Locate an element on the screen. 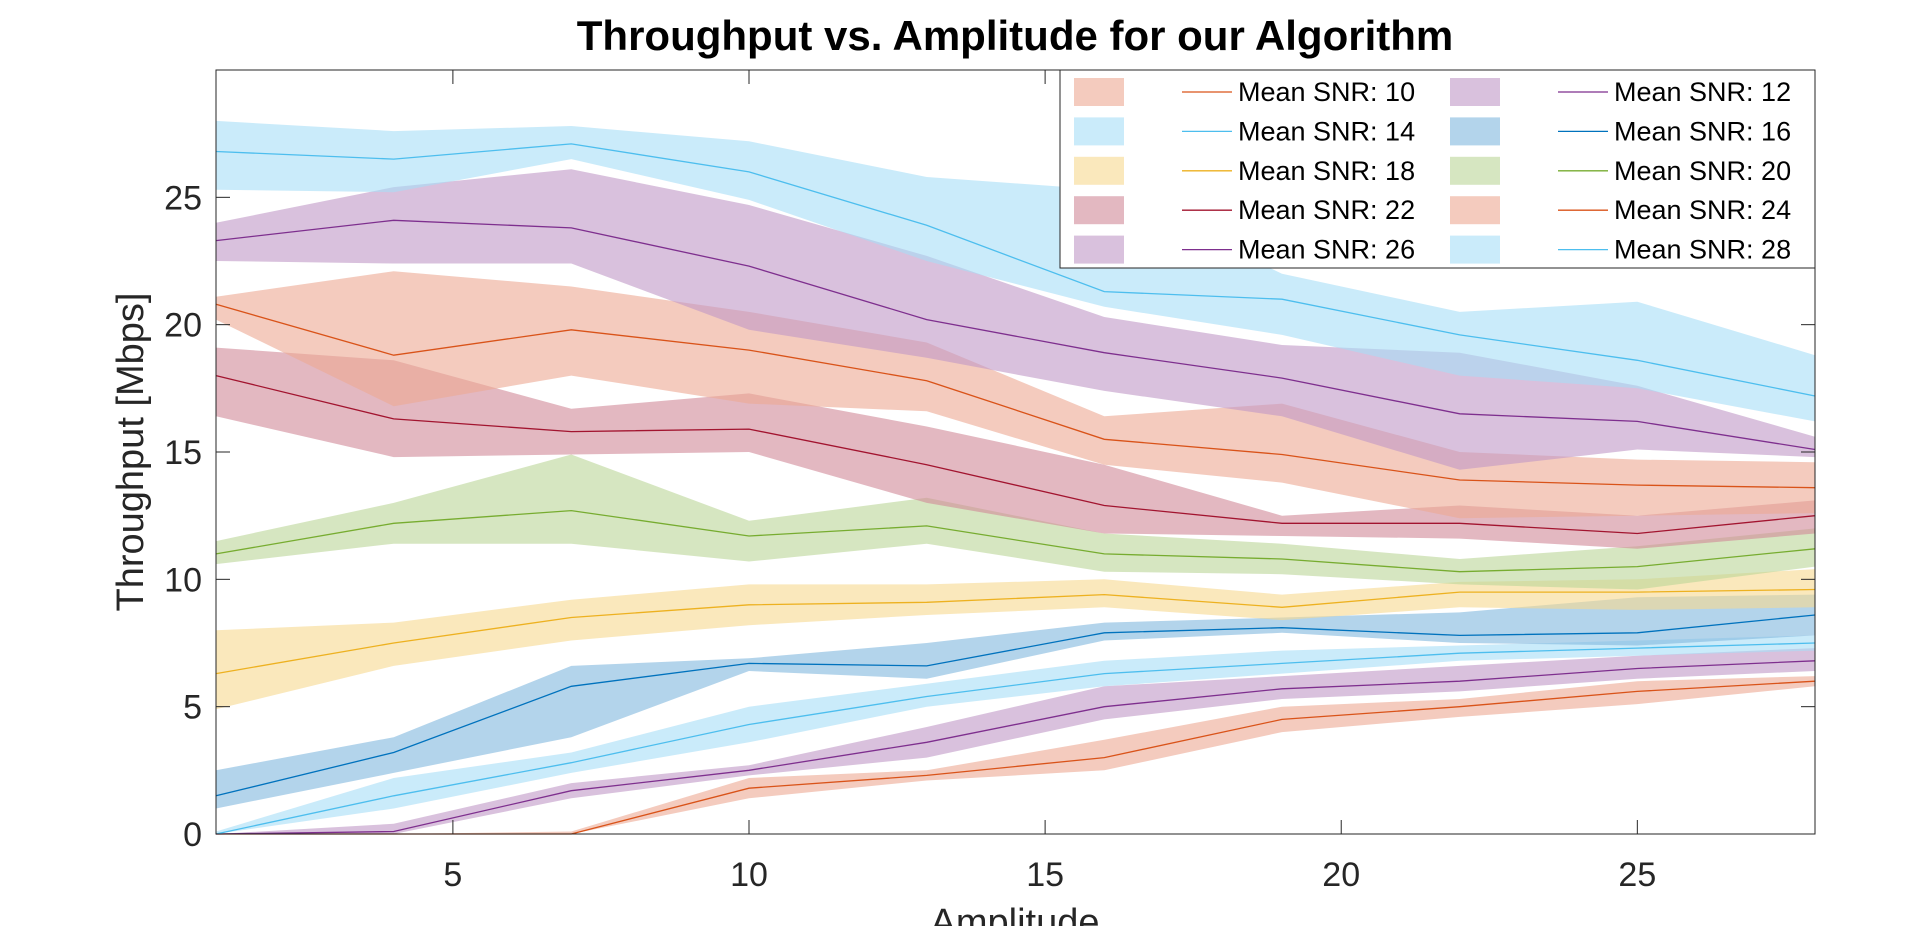 This screenshot has width=1920, height=926. legend-label-mean-snr-14: Mean SNR: 14 is located at coordinates (1326, 131).